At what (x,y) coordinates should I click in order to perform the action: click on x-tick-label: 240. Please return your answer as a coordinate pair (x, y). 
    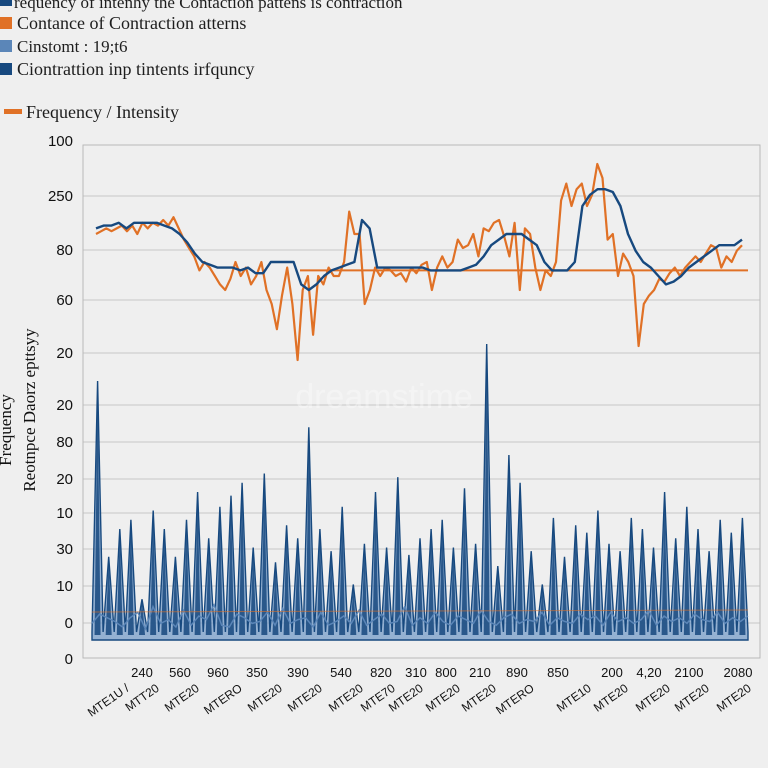
    Looking at the image, I should click on (142, 672).